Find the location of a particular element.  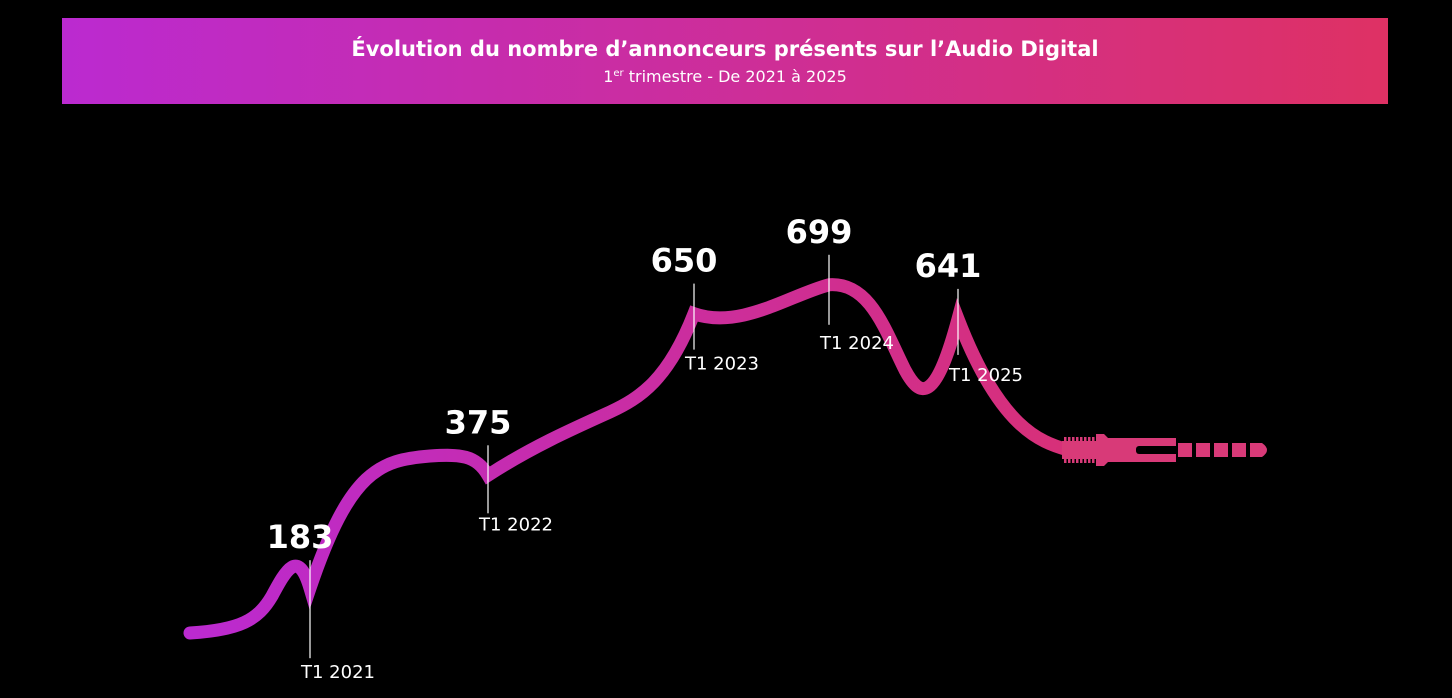

data-value-label: 699 is located at coordinates (819, 232).